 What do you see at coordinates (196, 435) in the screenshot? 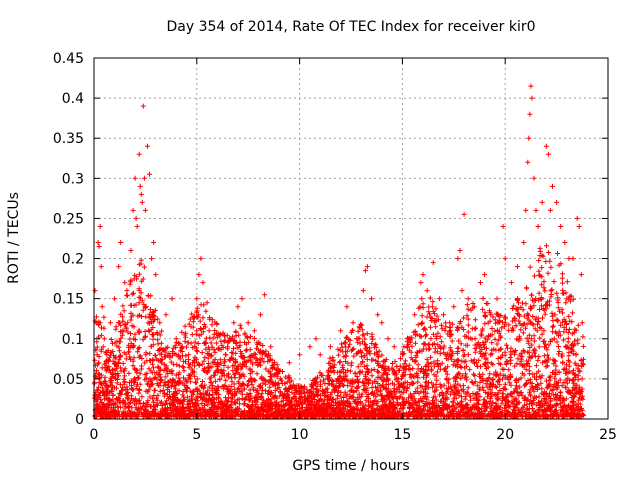
I see `x-tick-label: 5` at bounding box center [196, 435].